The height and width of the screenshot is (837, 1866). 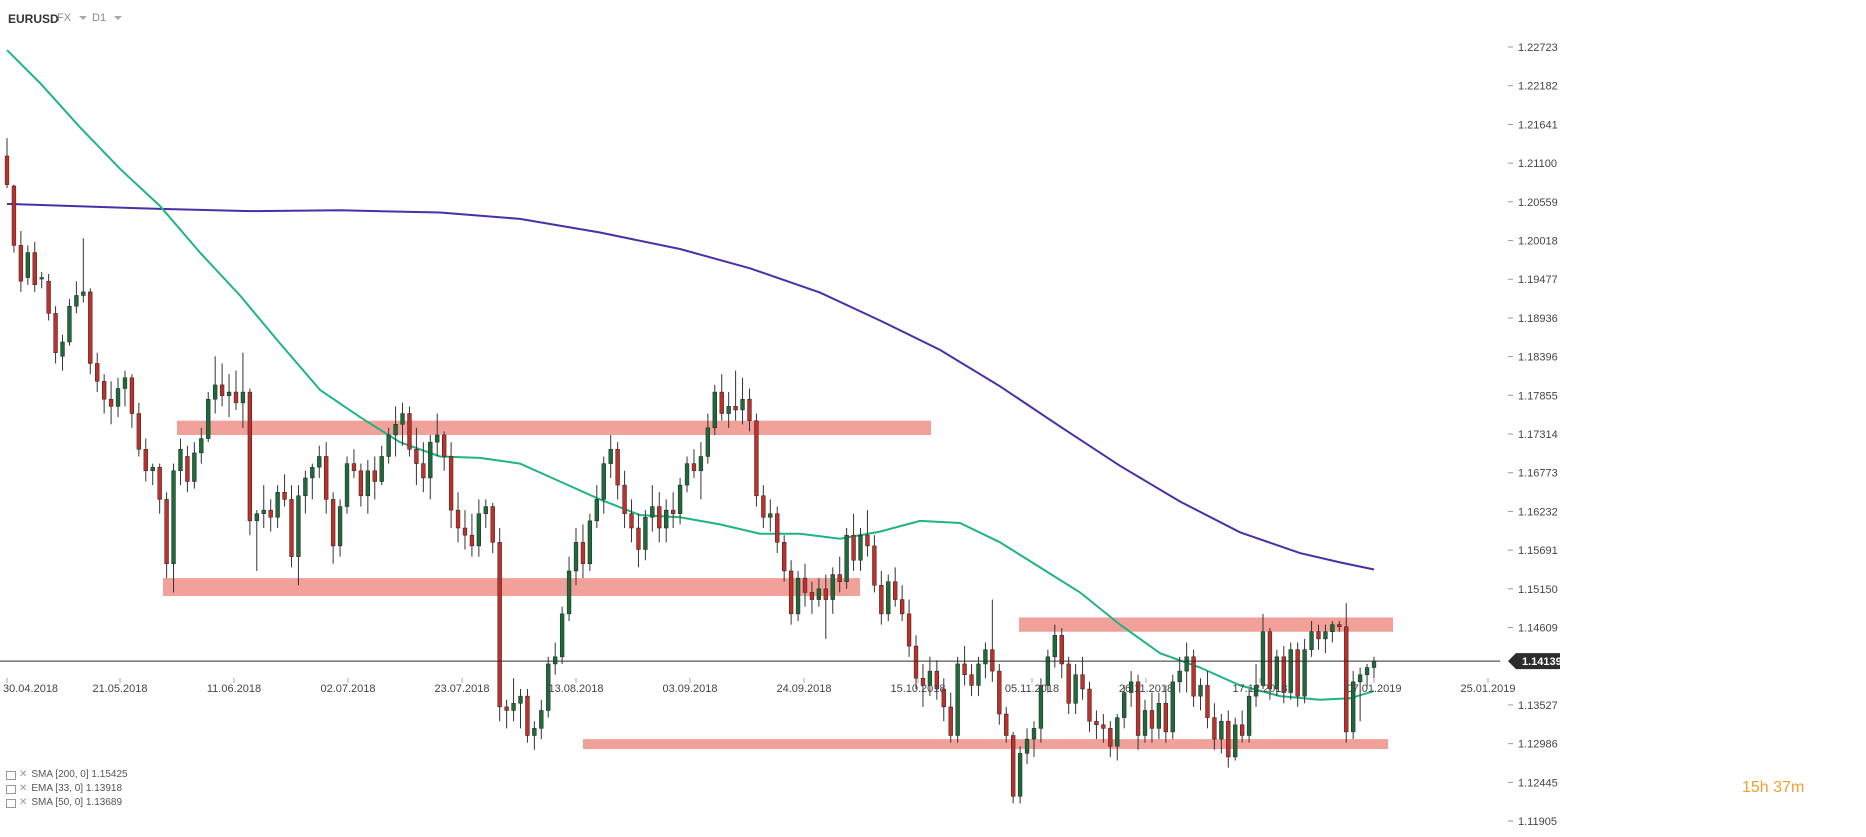 I want to click on candle-timer: 15h 37m, so click(x=1773, y=787).